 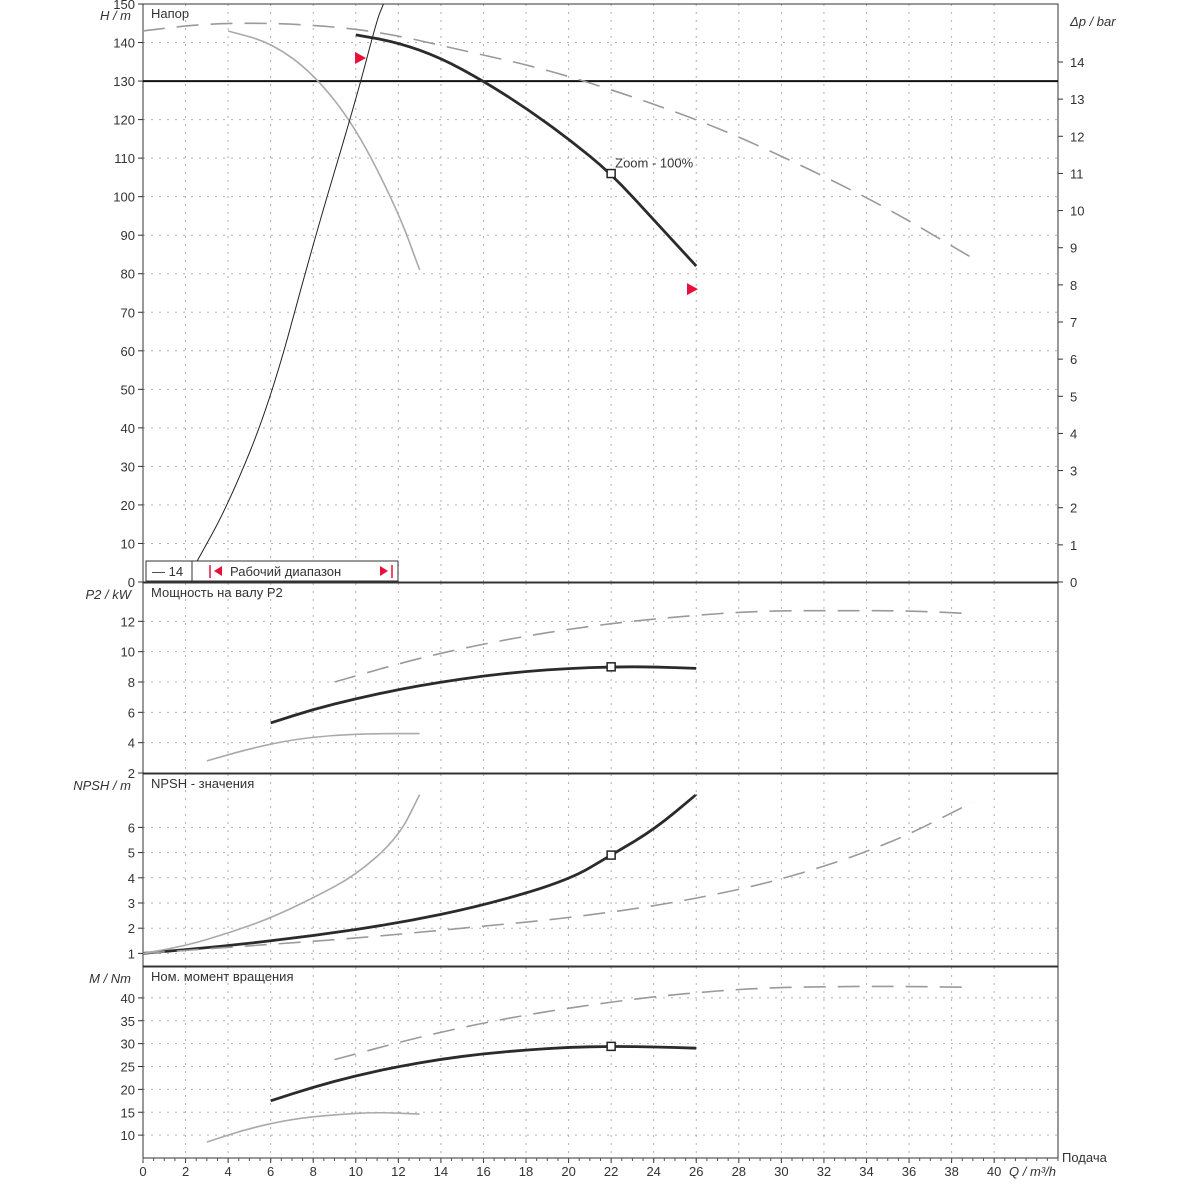 I want to click on y-axis-label: P2 / kW, so click(x=108, y=594).